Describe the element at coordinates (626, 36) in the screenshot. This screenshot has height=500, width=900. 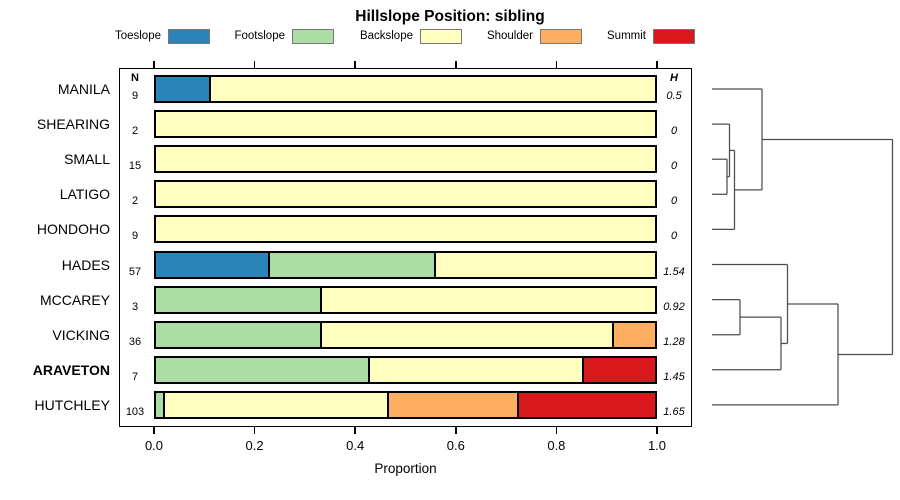
I see `legend-label: Summit` at that location.